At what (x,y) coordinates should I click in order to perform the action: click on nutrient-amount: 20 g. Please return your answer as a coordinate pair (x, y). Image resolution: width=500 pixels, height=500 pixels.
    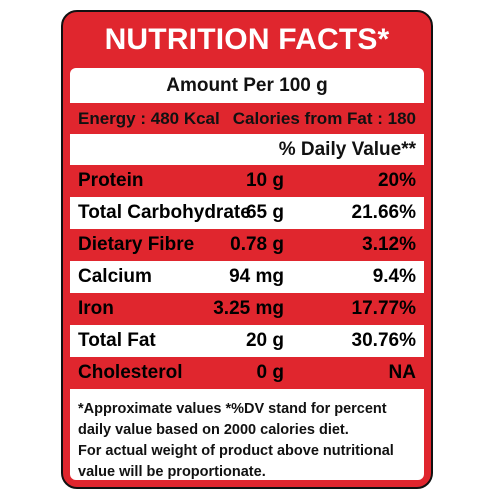
    Looking at the image, I should click on (264, 340).